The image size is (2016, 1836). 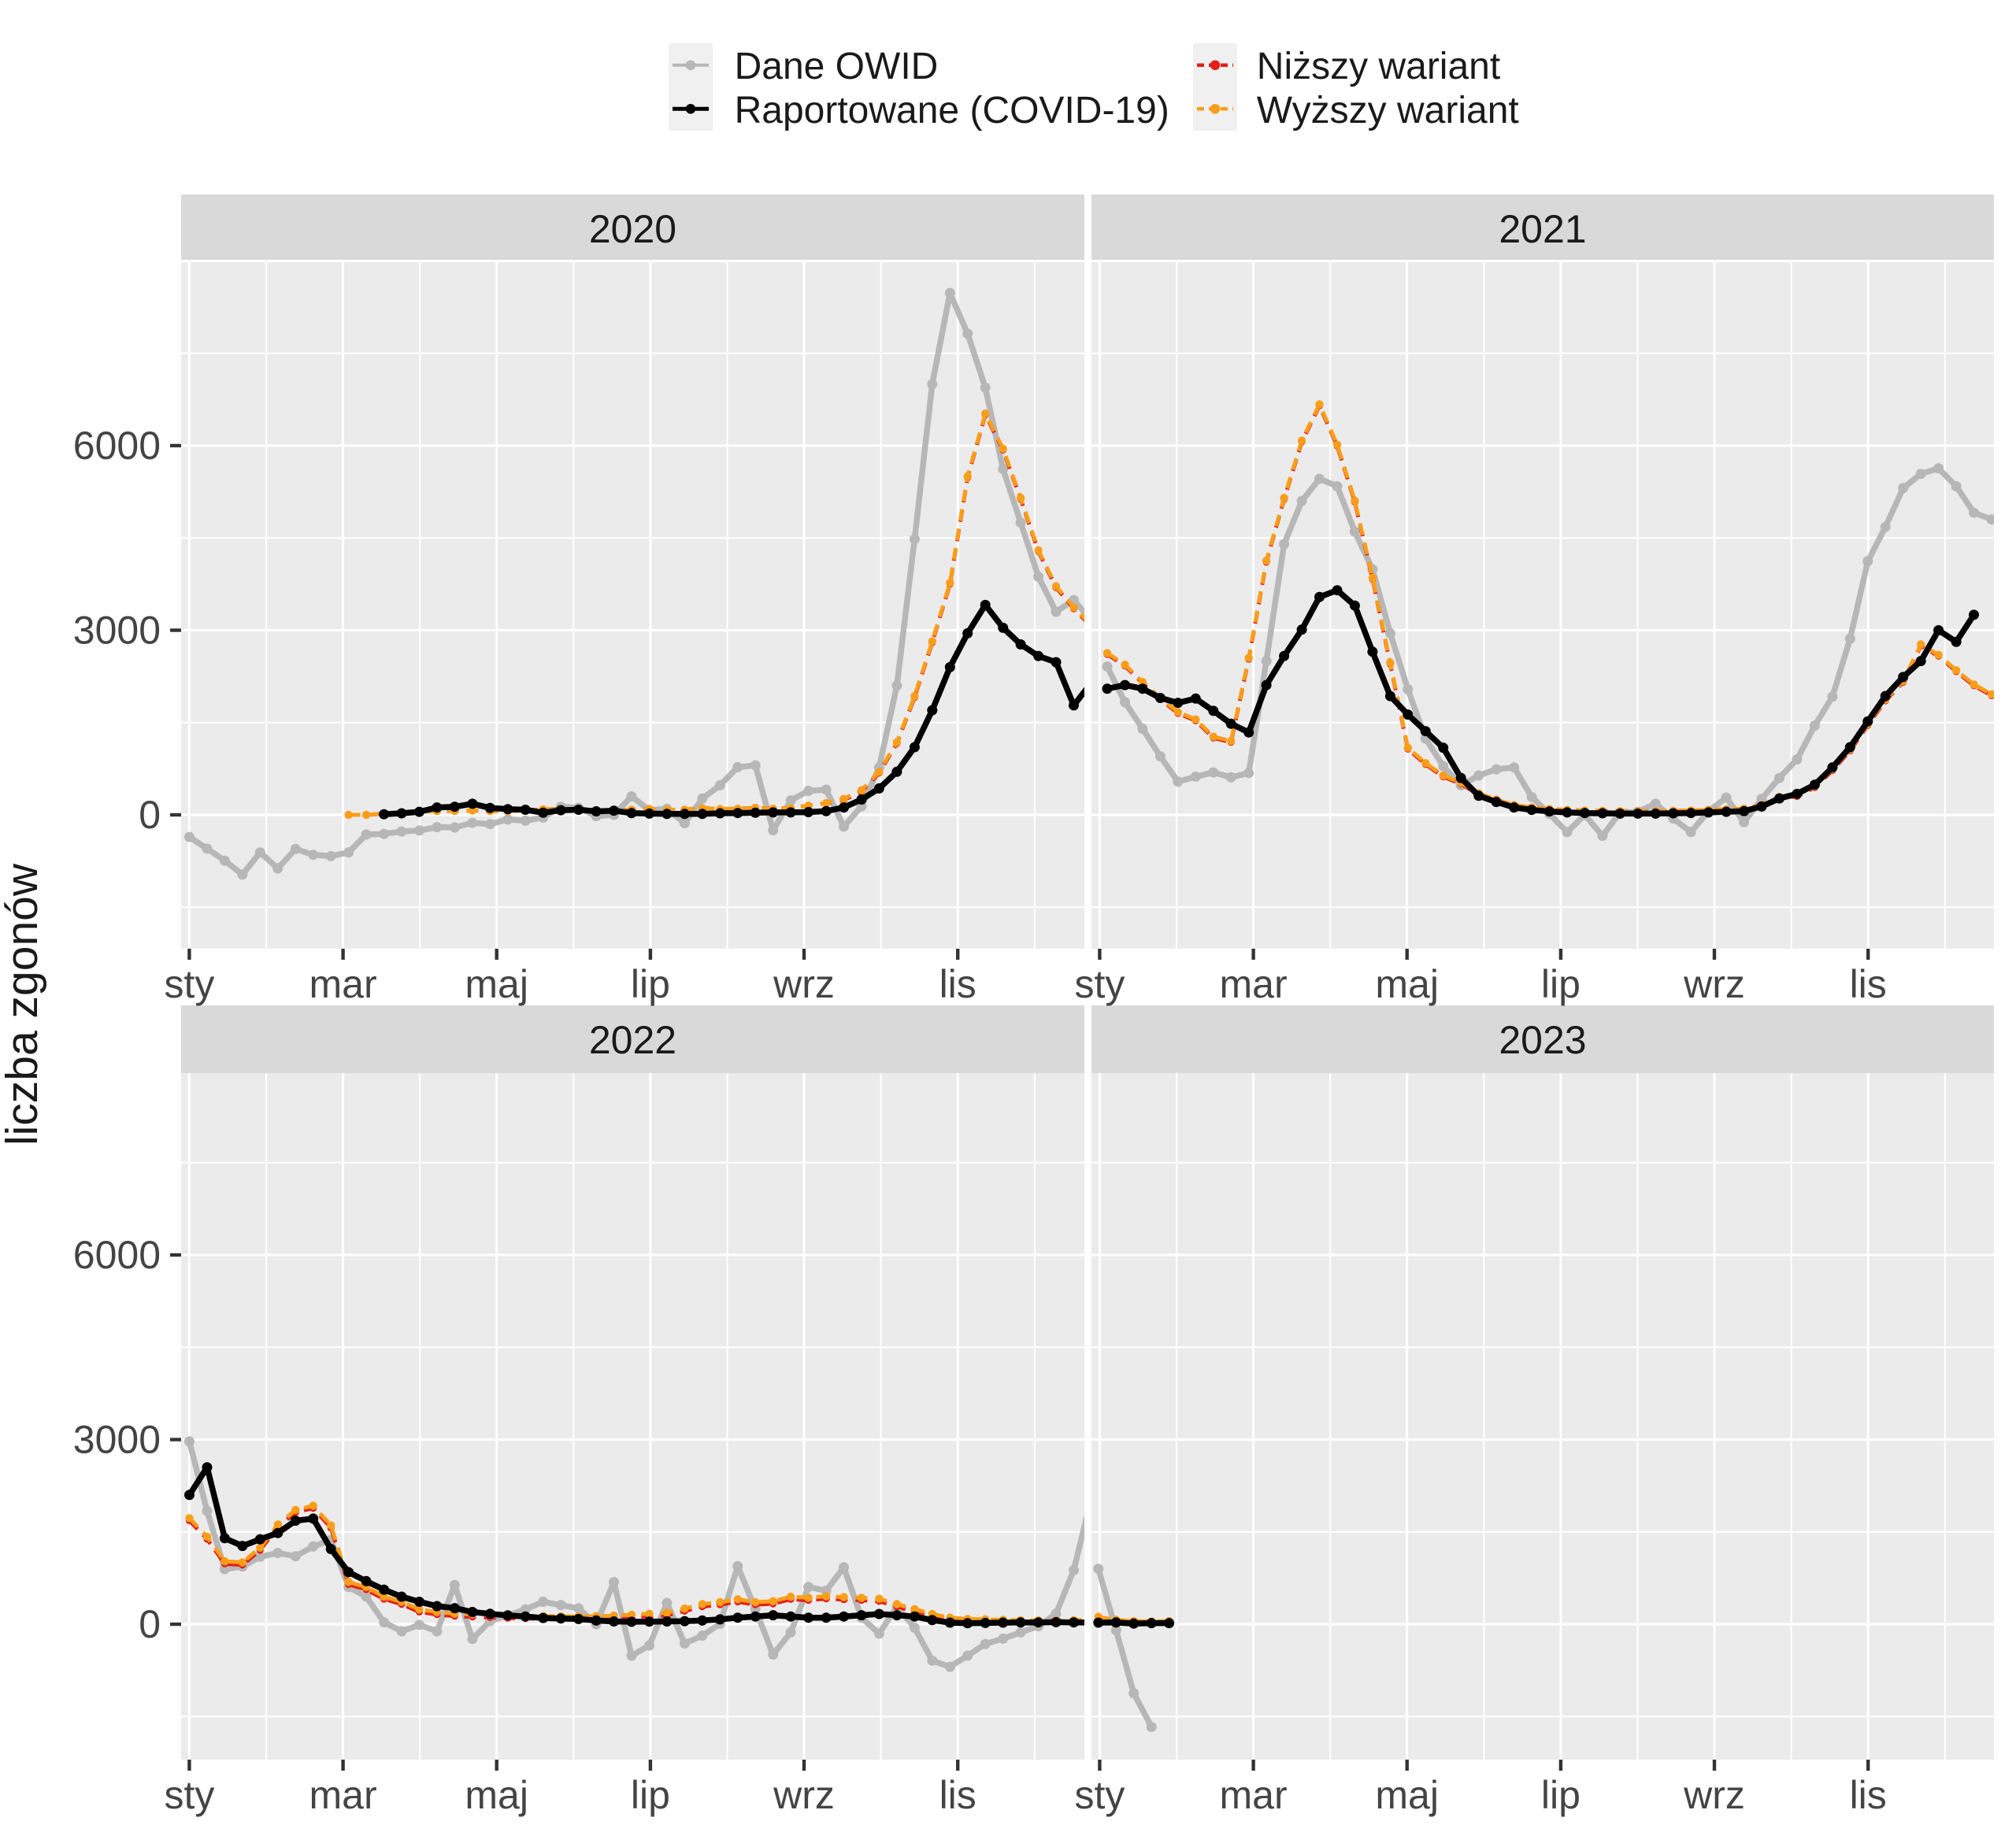 What do you see at coordinates (1388, 110) in the screenshot?
I see `svg-text: Wyższy wariant` at bounding box center [1388, 110].